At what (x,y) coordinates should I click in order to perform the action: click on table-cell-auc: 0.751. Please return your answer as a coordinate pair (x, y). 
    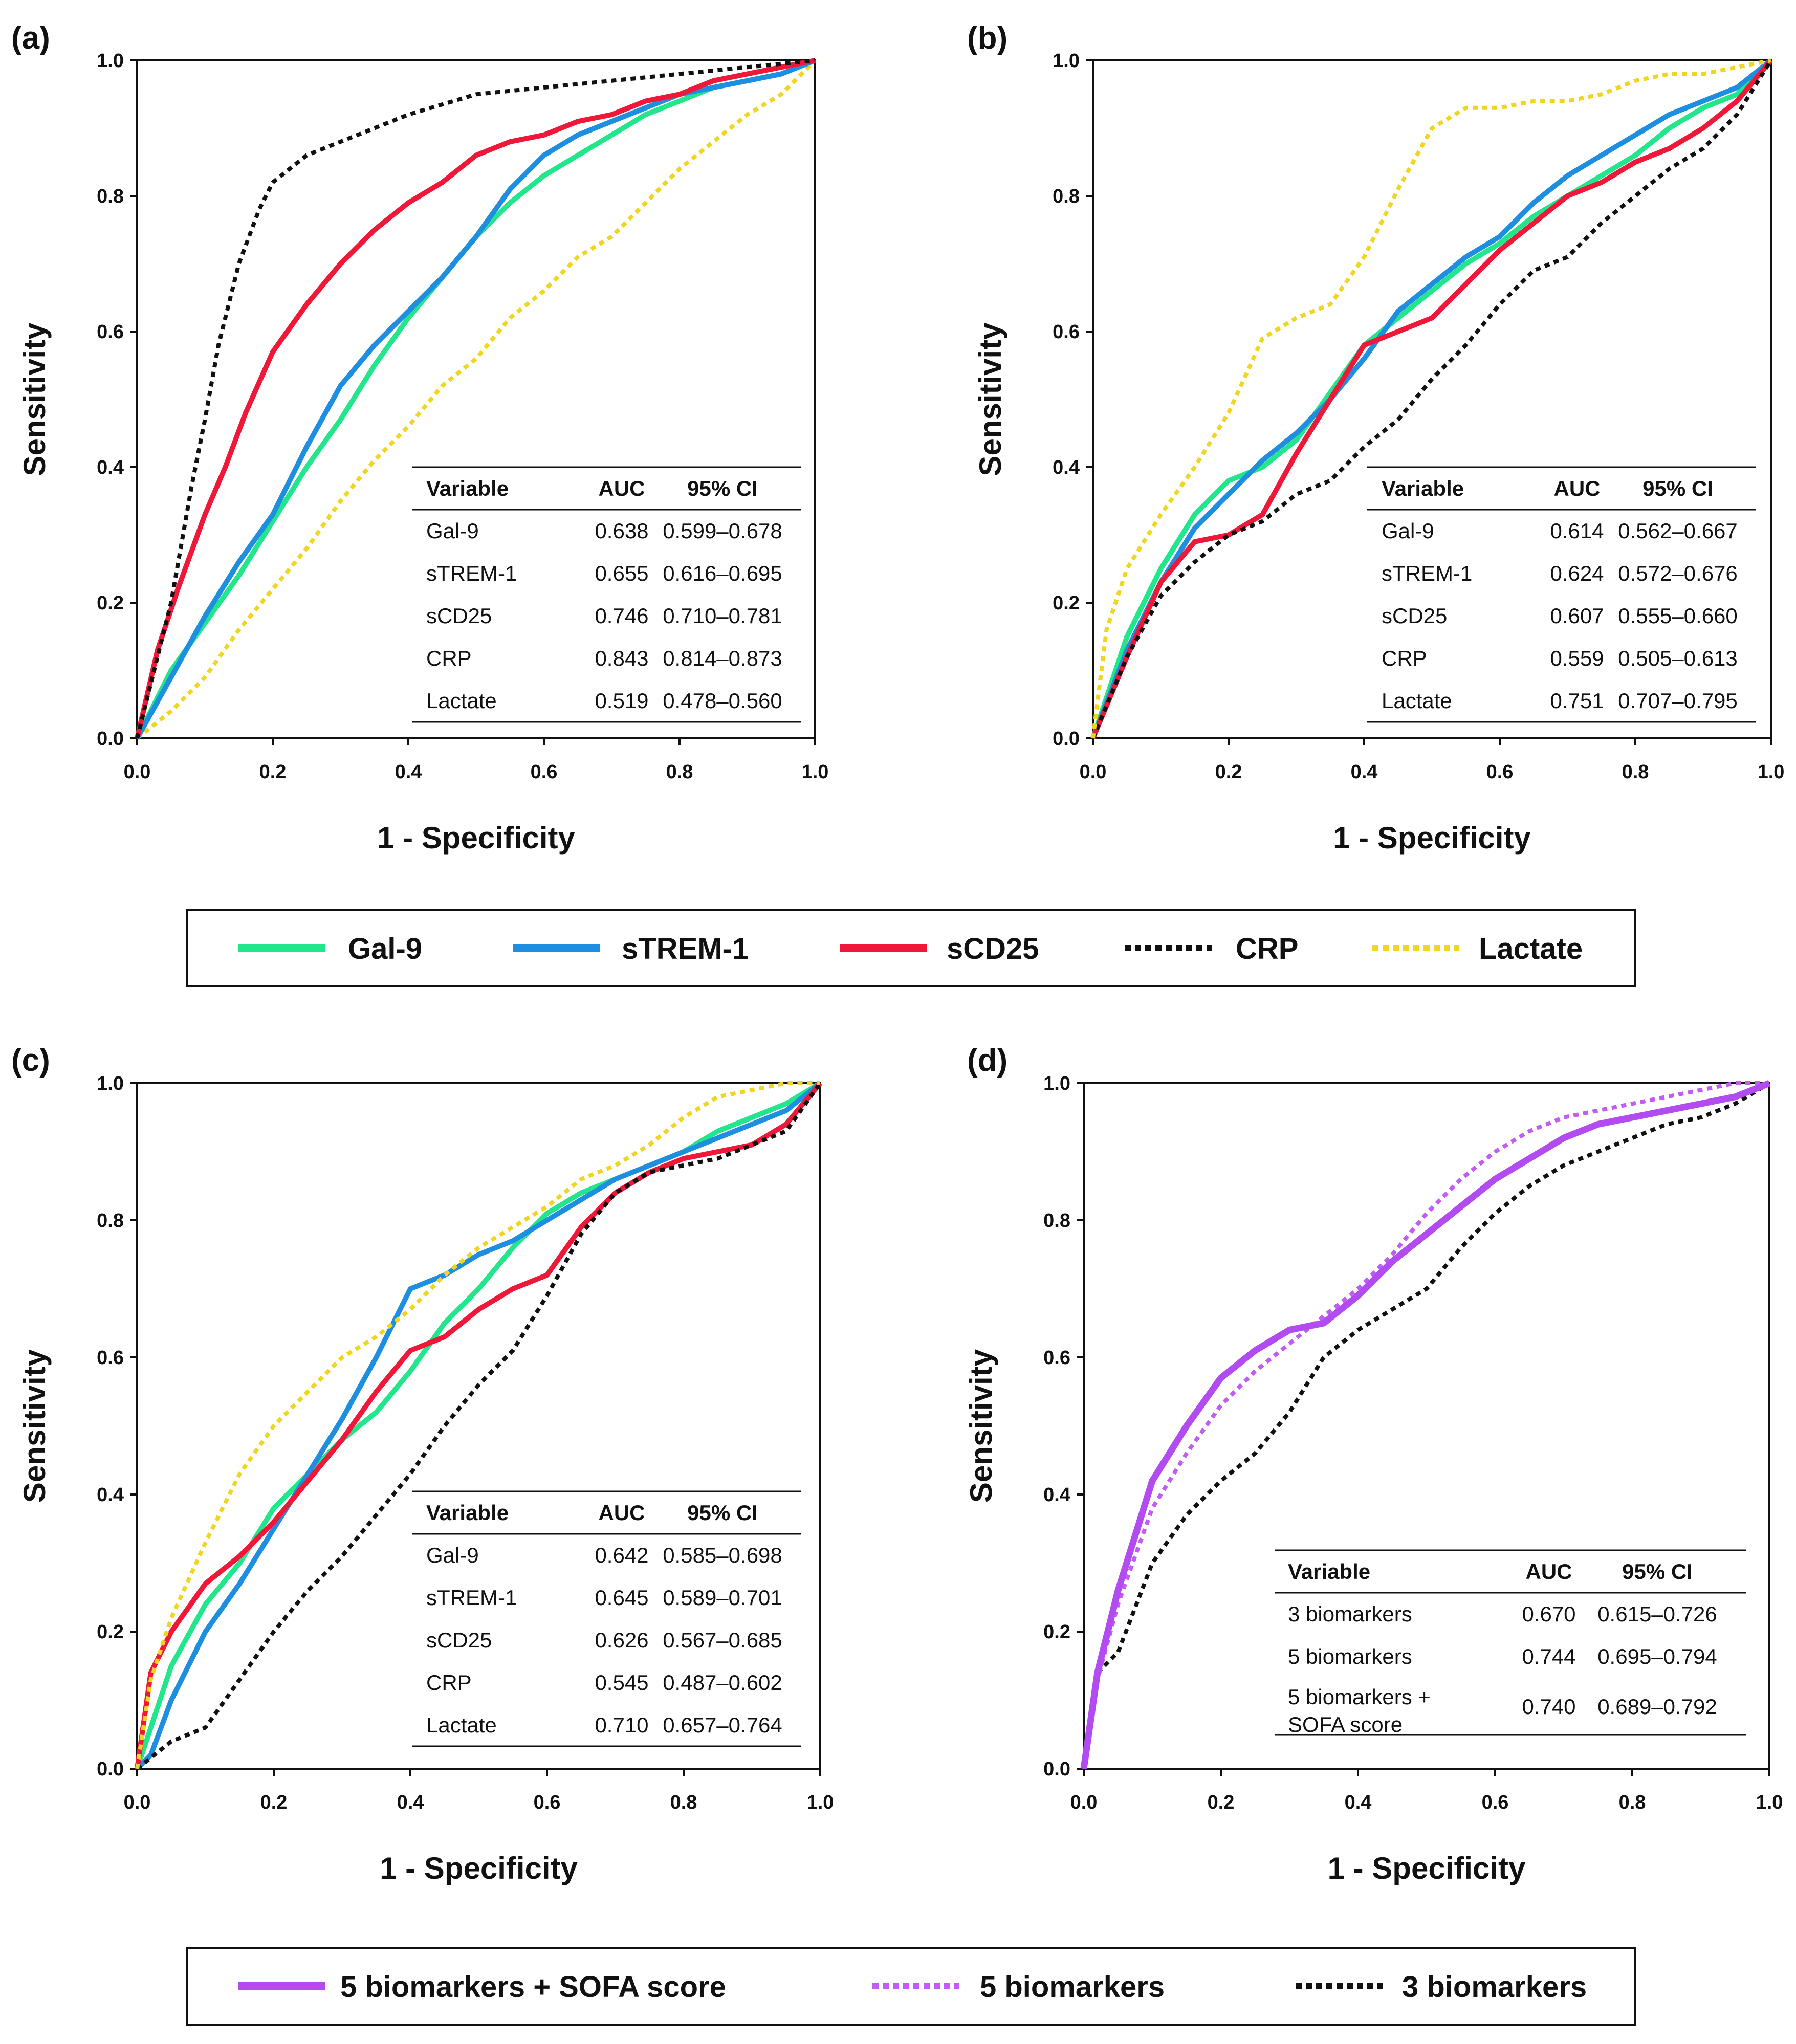
    Looking at the image, I should click on (1577, 701).